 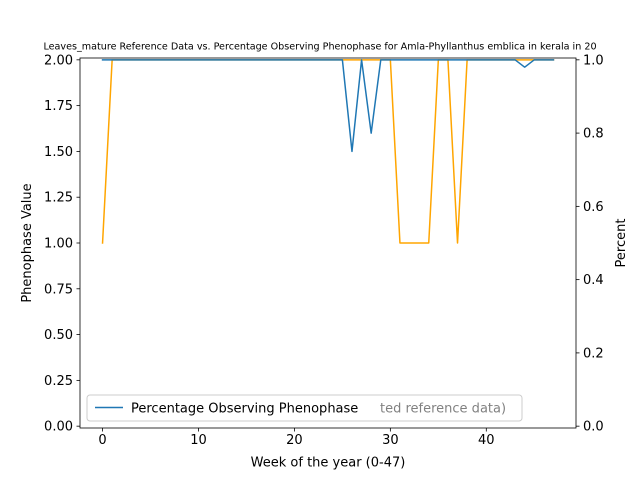 I want to click on x-tick-label: 0, so click(x=102, y=440).